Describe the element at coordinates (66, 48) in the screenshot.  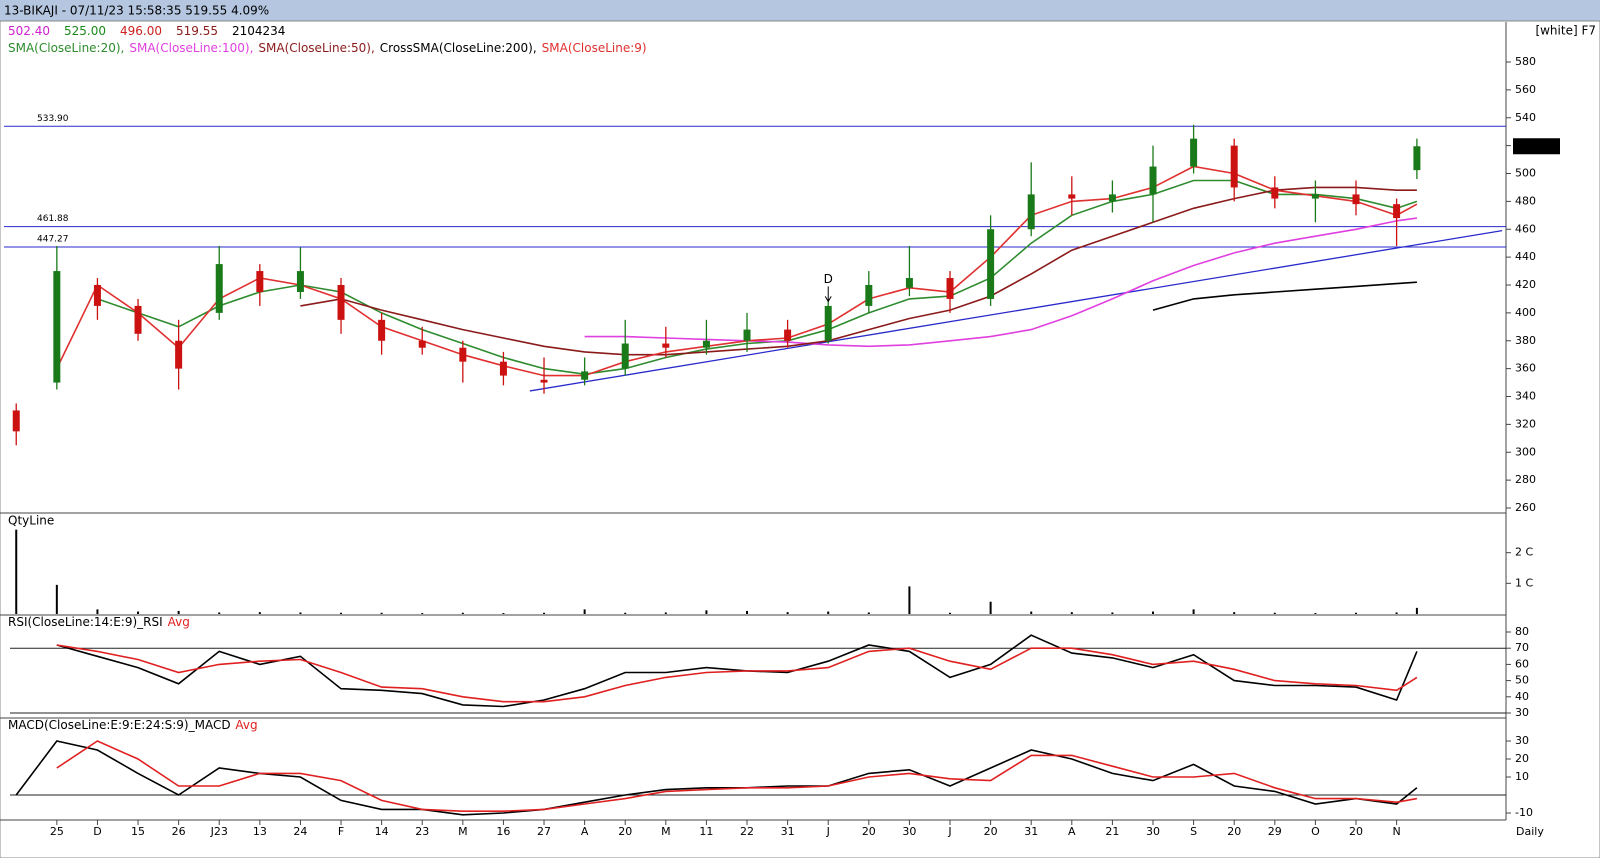
I see `legend-entry: SMA(CloseLine:20),` at that location.